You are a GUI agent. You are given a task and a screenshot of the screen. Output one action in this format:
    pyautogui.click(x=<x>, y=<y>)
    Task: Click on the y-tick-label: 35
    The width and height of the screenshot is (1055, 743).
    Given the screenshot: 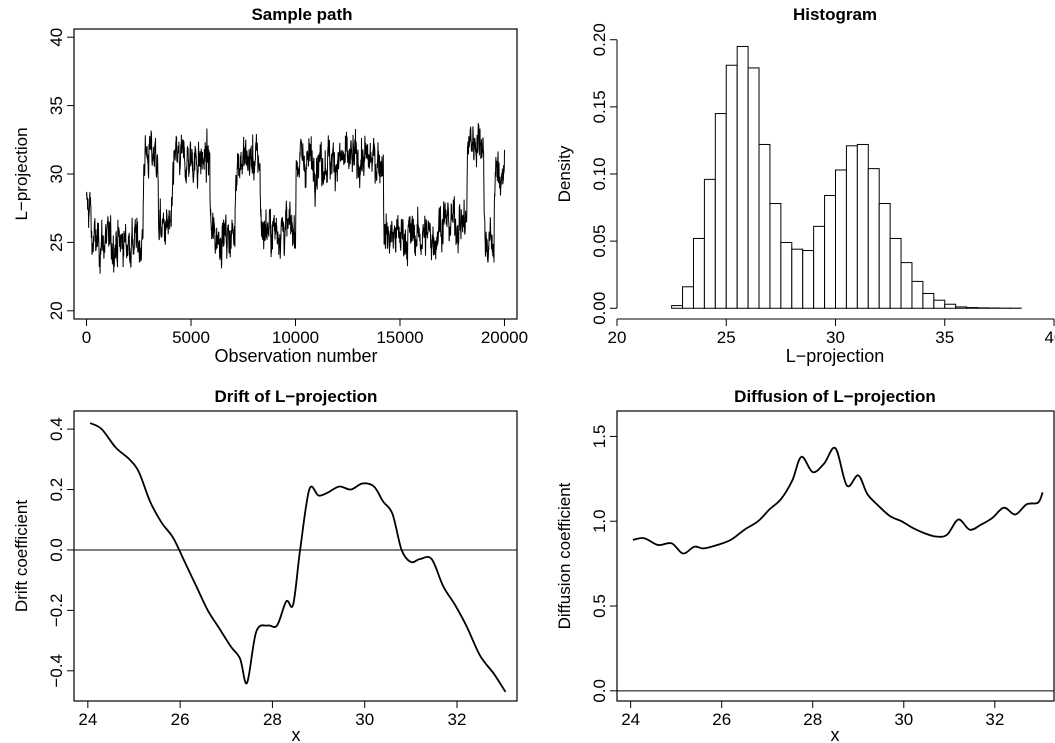 What is the action you would take?
    pyautogui.click(x=56, y=105)
    